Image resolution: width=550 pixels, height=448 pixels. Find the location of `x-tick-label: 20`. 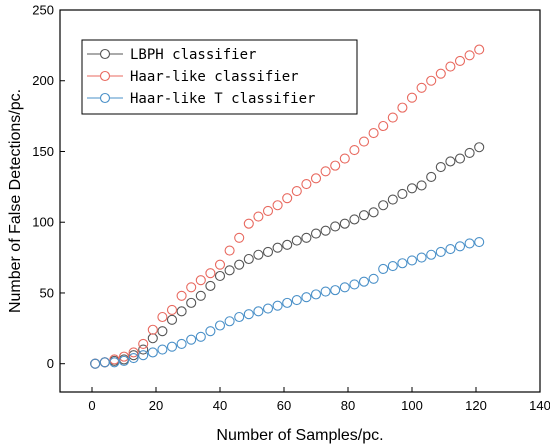

x-tick-label: 20 is located at coordinates (156, 405).